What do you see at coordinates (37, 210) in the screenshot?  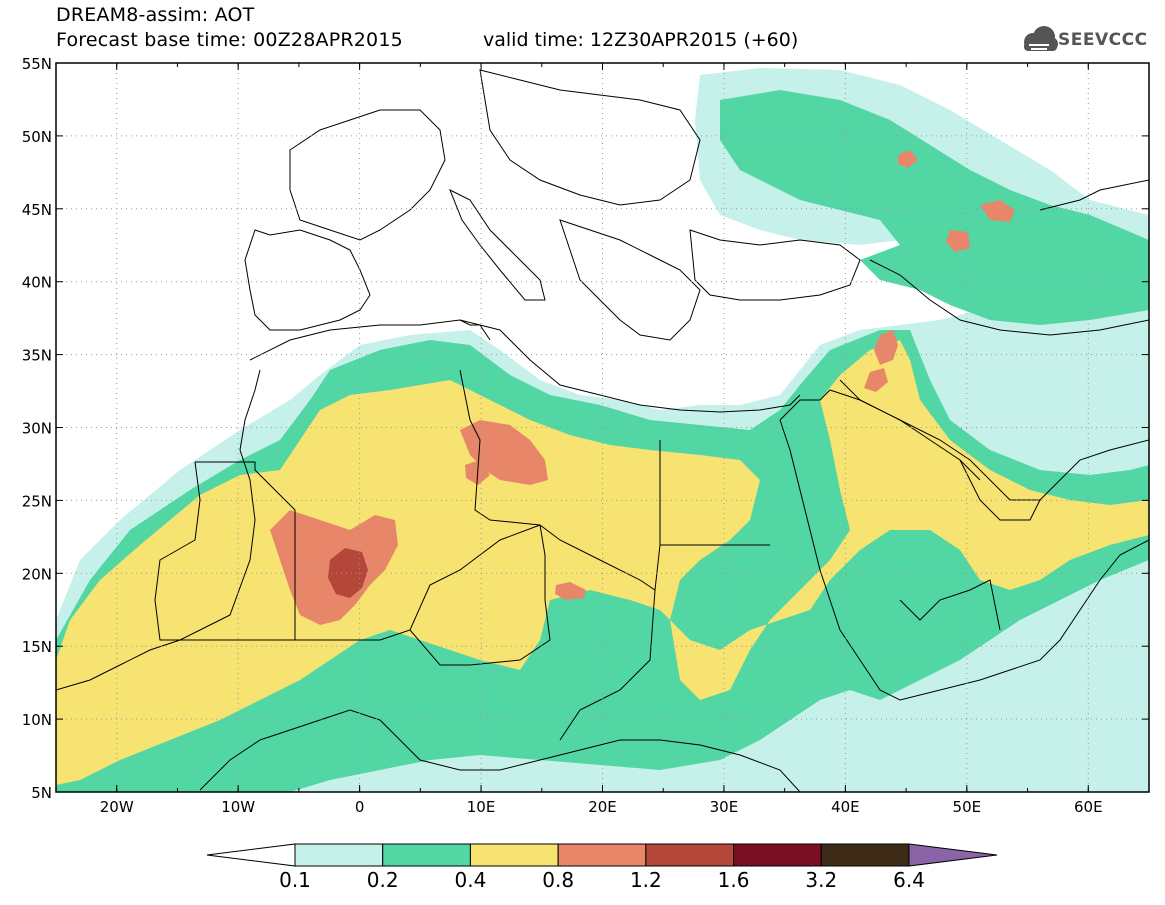 I see `lat-label: 45N` at bounding box center [37, 210].